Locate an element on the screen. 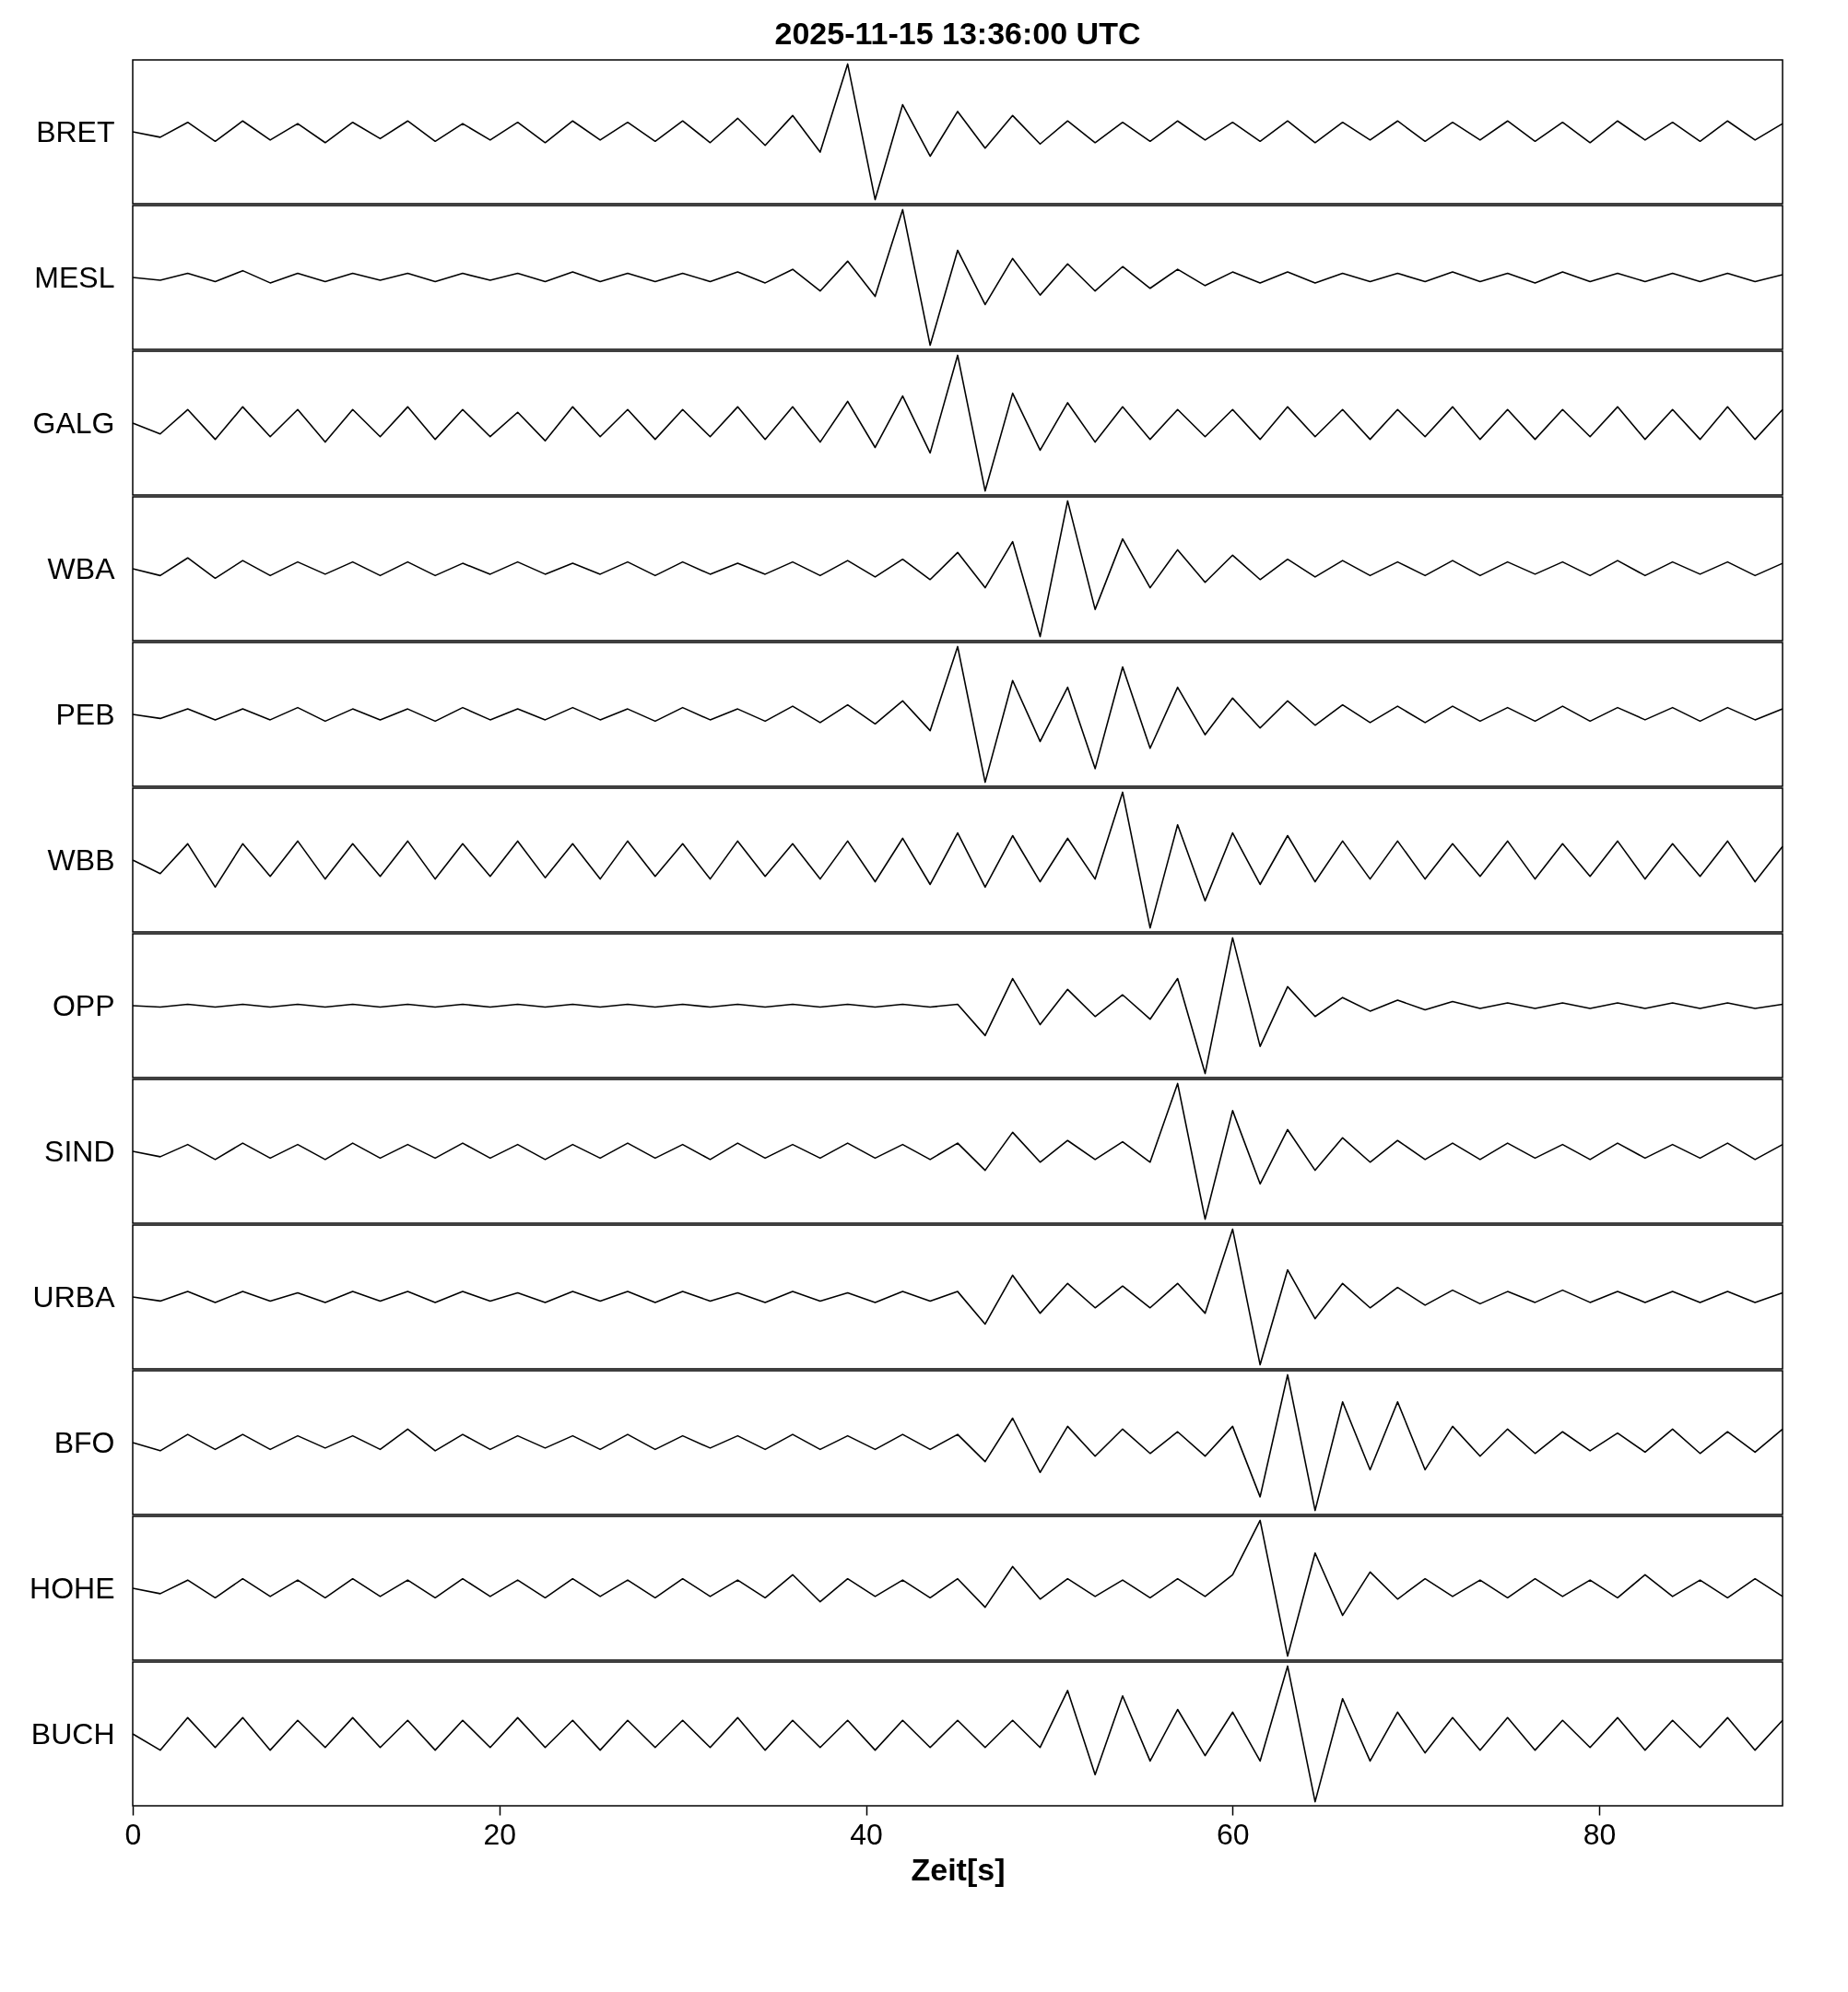 The height and width of the screenshot is (1992, 1848). x-tick-label: 80 is located at coordinates (1600, 1834).